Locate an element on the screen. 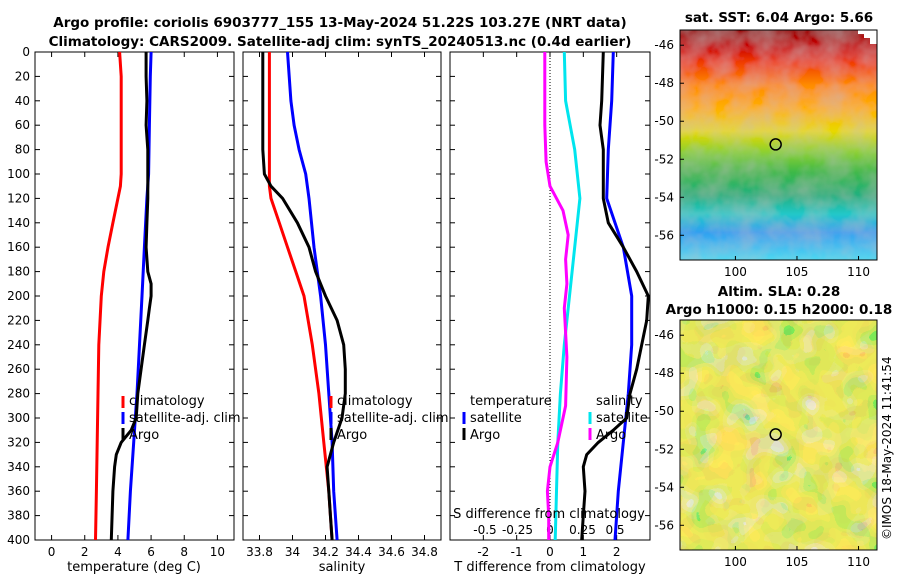 The height and width of the screenshot is (580, 900). x-tick-label: 34.2 is located at coordinates (325, 552).